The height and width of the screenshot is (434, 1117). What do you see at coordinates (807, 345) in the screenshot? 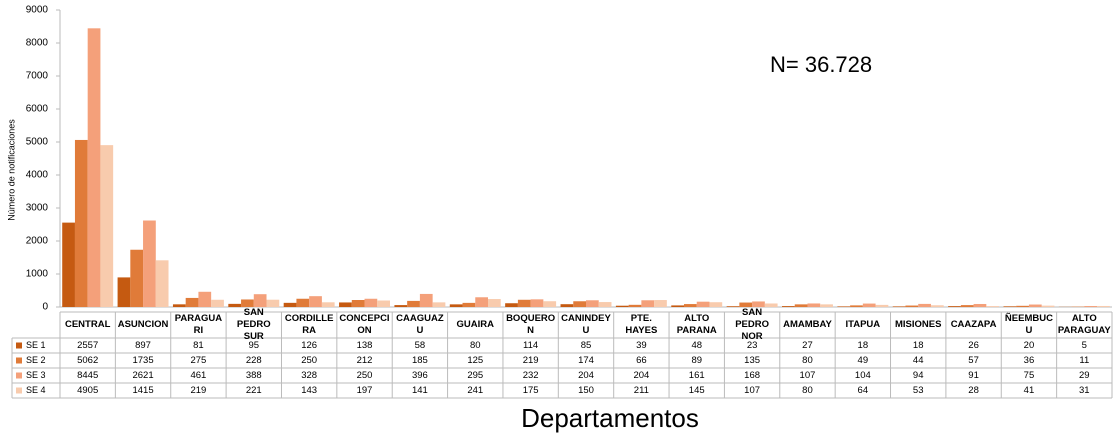
I see `table-value: 27` at bounding box center [807, 345].